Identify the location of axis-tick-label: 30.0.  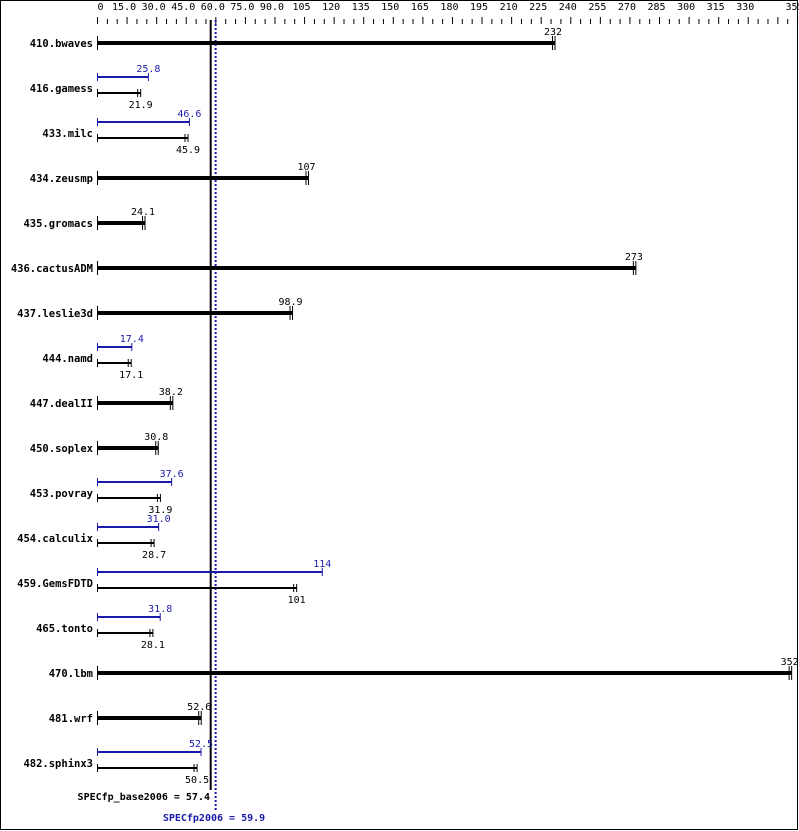
(154, 7).